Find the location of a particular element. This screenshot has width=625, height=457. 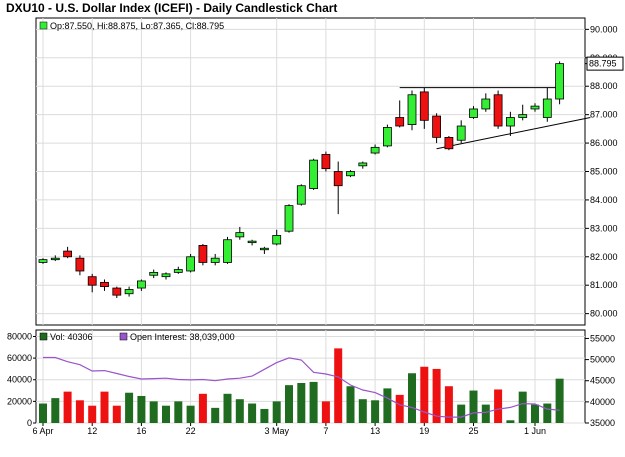

last-price-tag-text: 88.795 is located at coordinates (603, 64).